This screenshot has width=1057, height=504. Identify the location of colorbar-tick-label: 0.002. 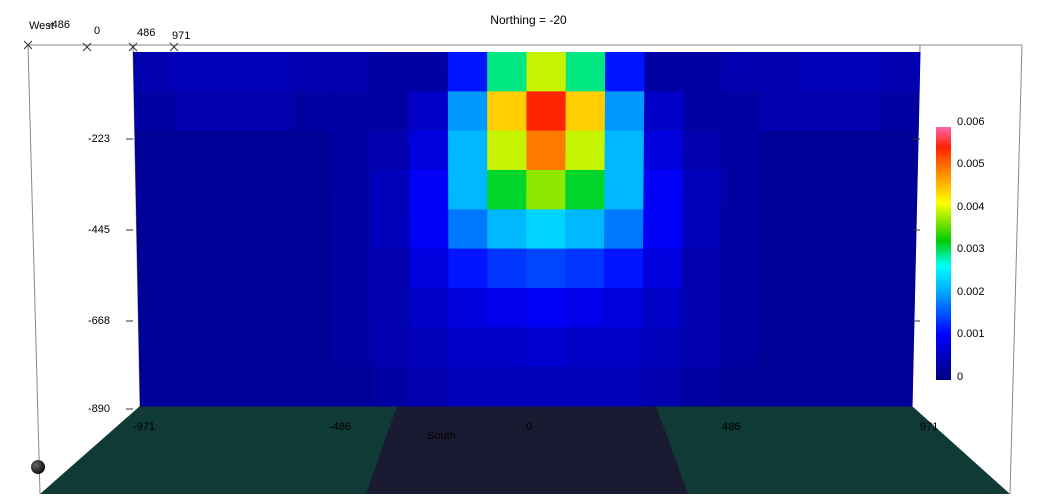
(971, 292).